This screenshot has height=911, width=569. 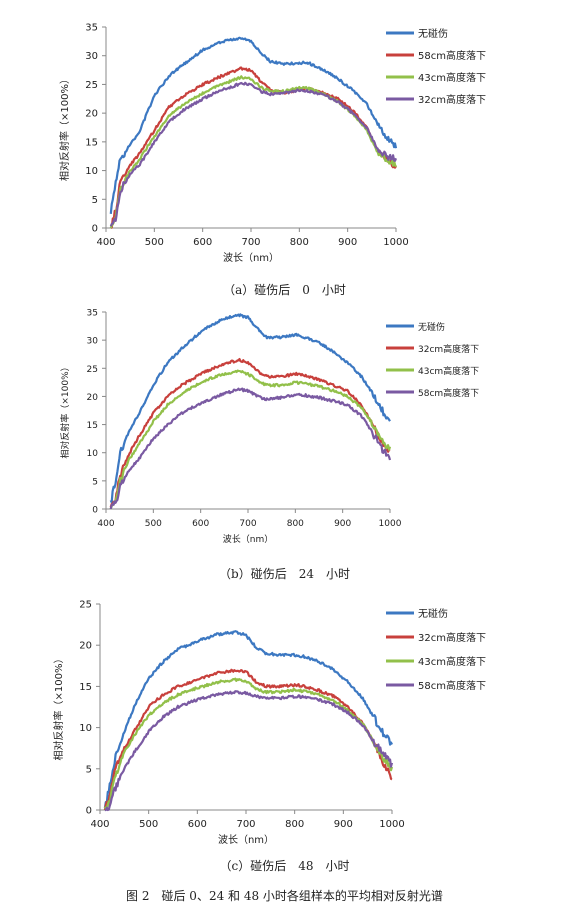 What do you see at coordinates (284, 574) in the screenshot?
I see `caption-b: （b）碰伤后 24 小时` at bounding box center [284, 574].